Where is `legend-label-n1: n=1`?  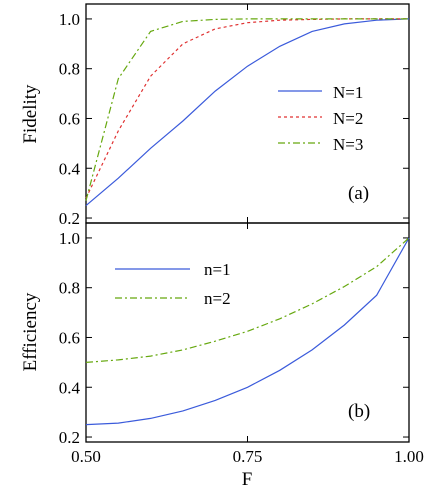
legend-label-n1: n=1 is located at coordinates (217, 269).